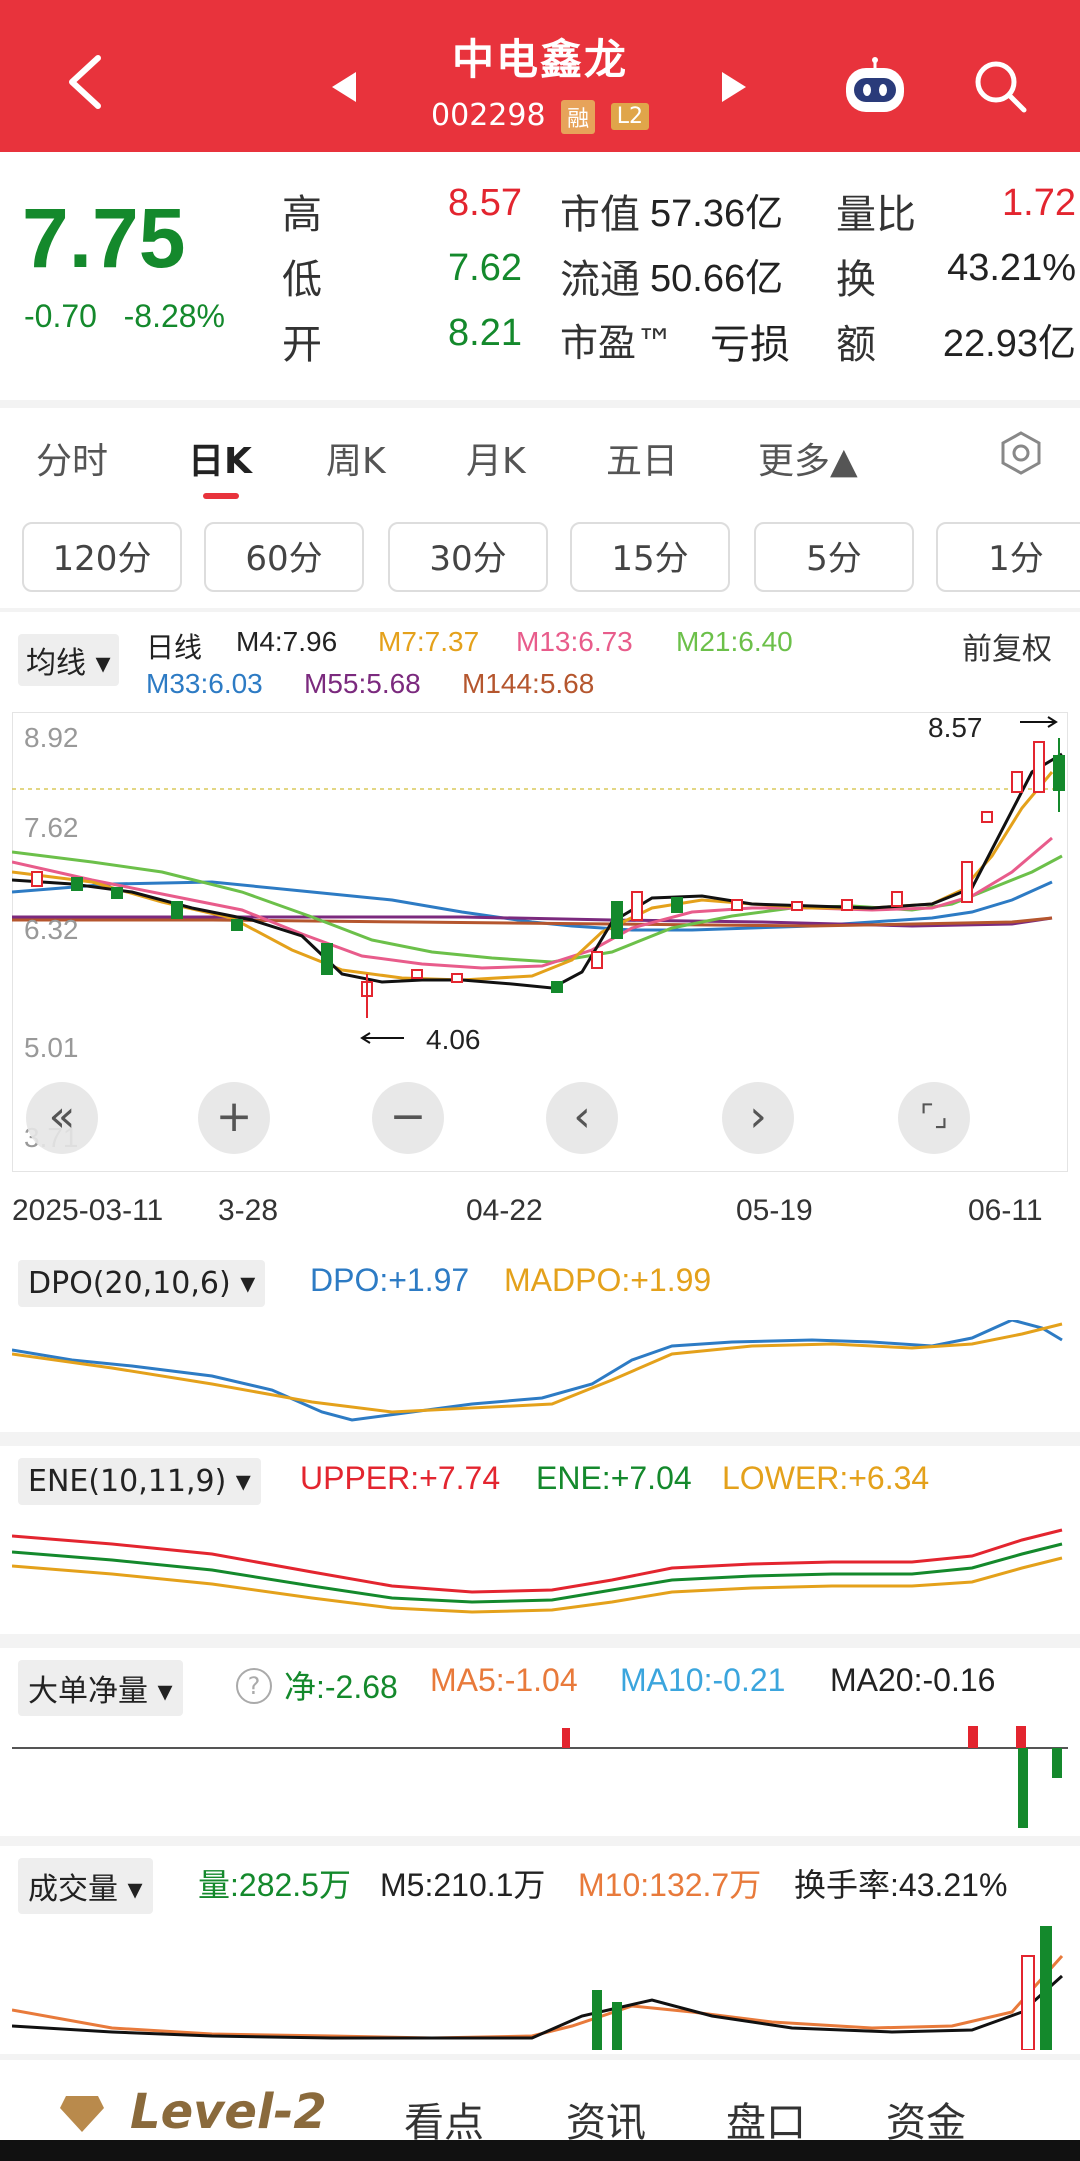  Describe the element at coordinates (528, 683) in the screenshot. I see `ma-legend-m144: M144:5.68` at that location.